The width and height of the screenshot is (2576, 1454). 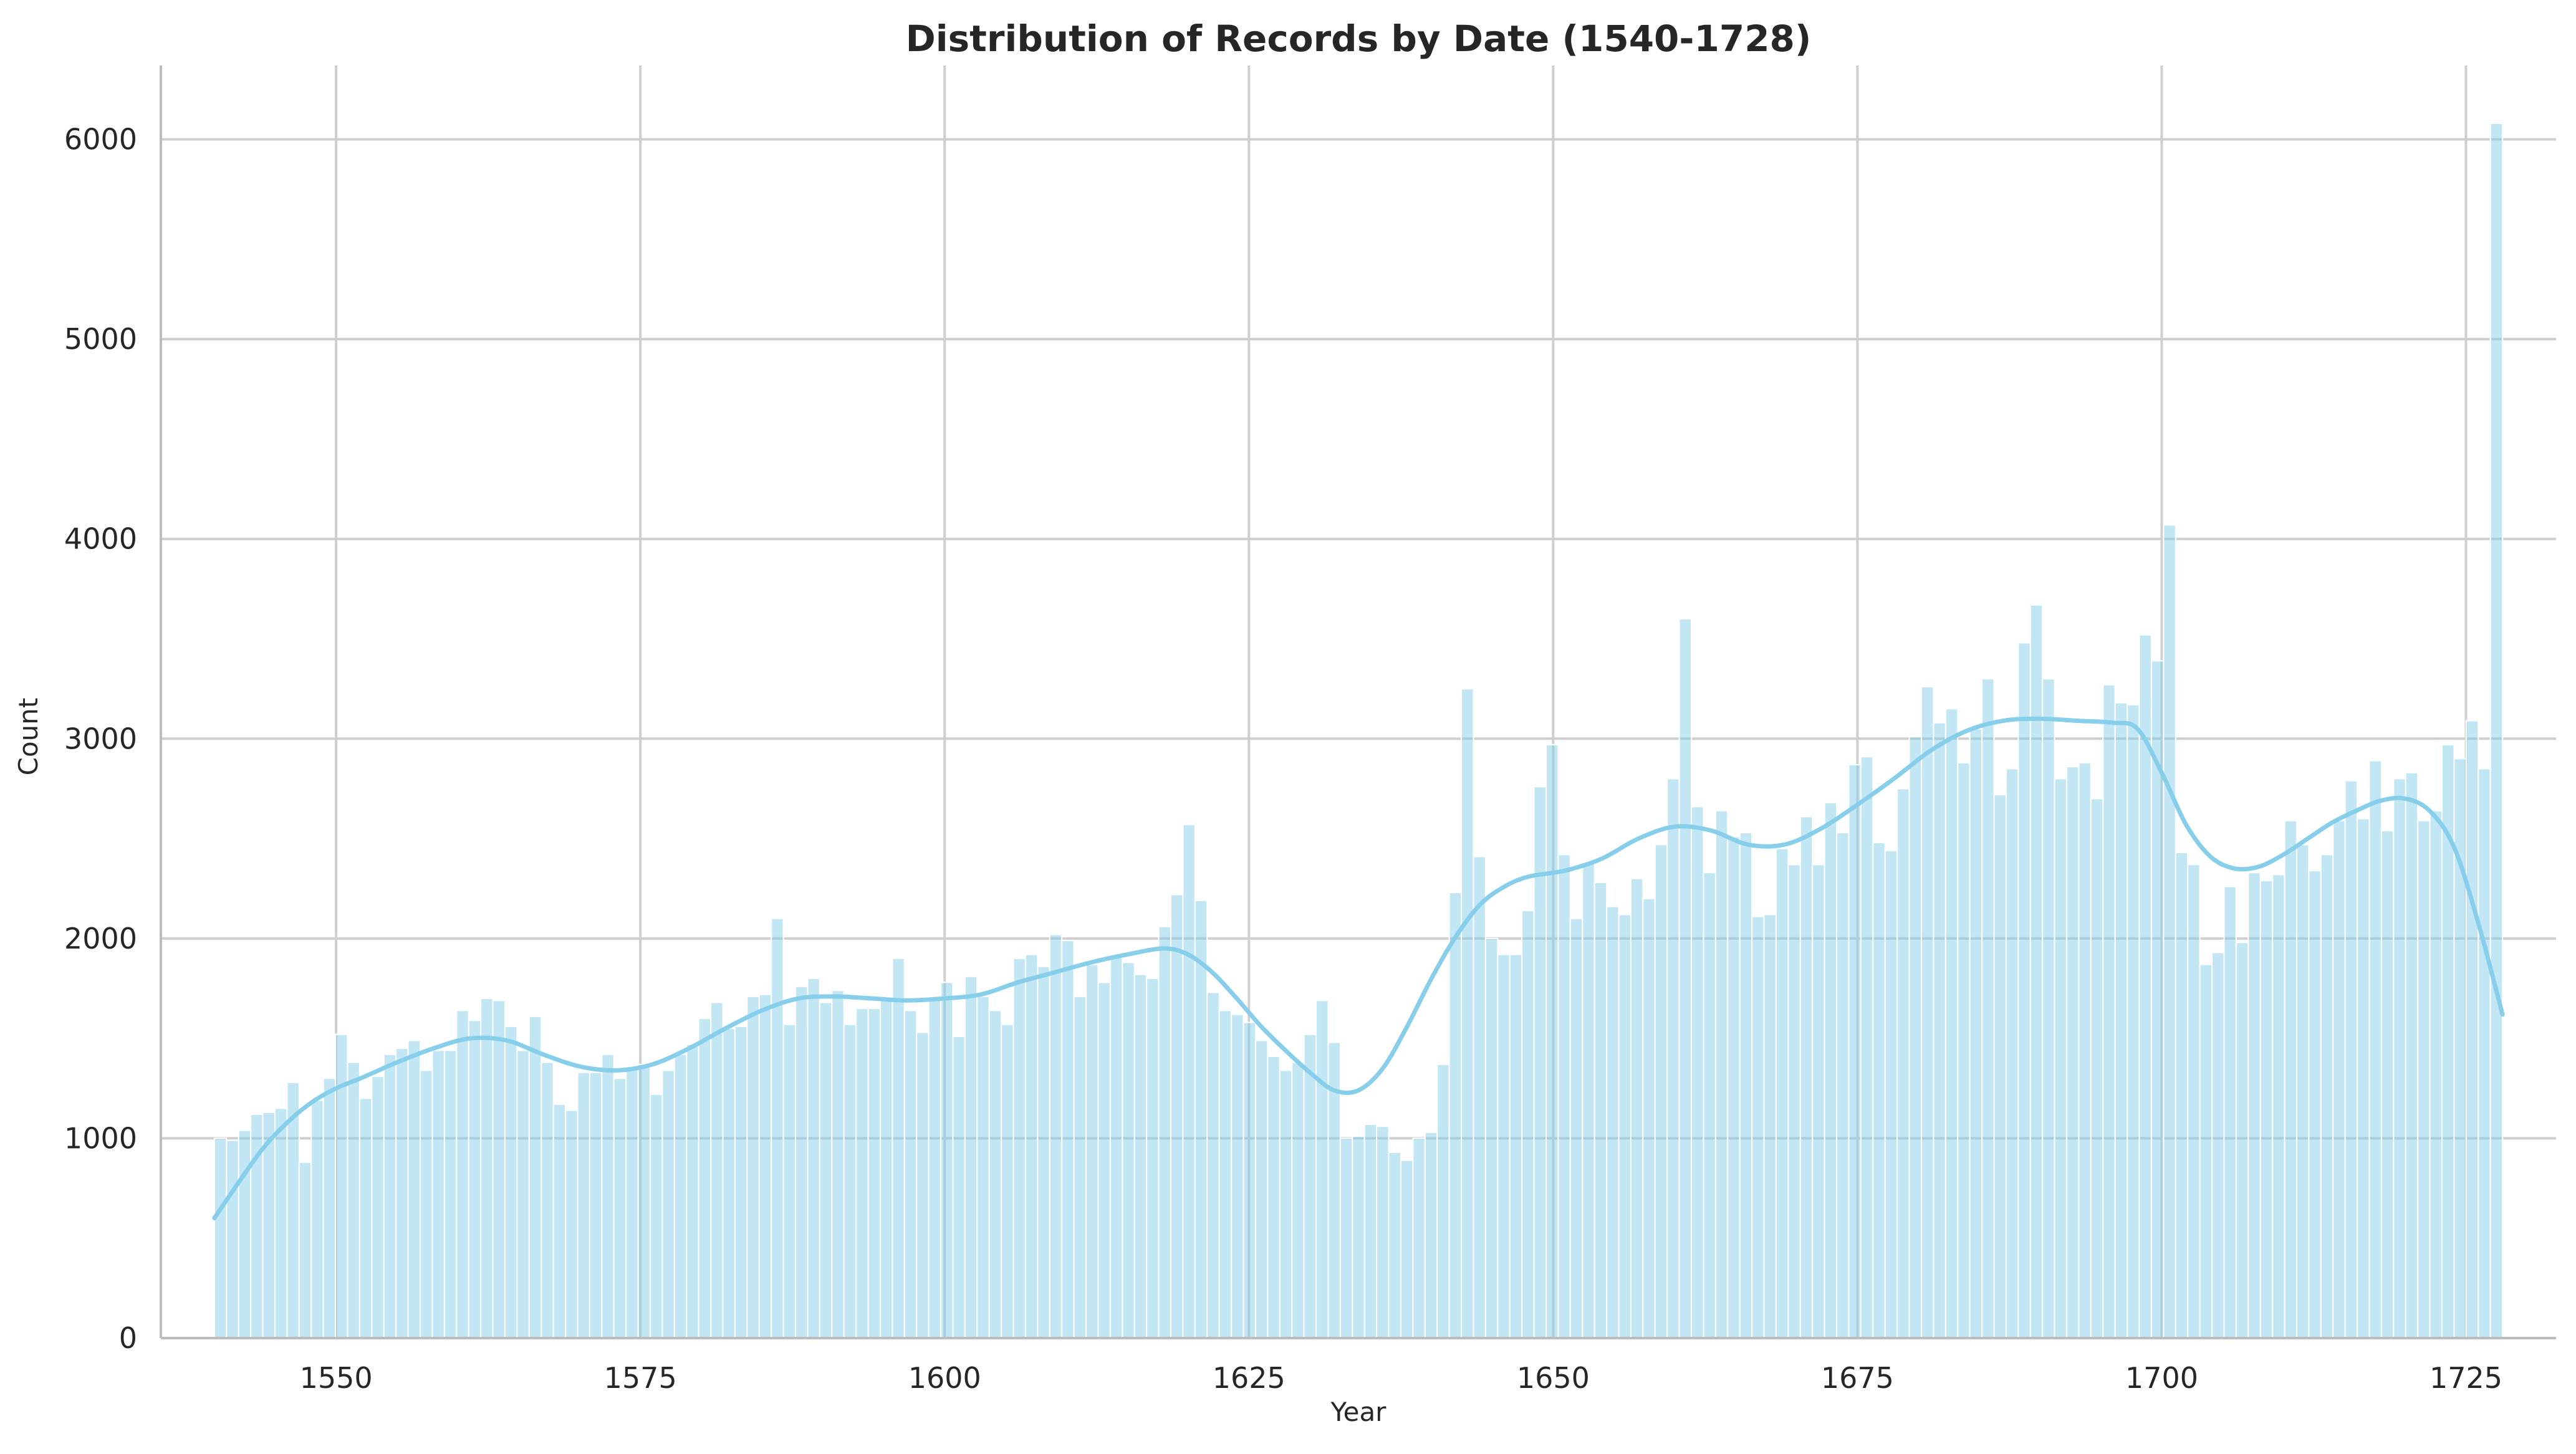 What do you see at coordinates (1358, 1412) in the screenshot?
I see `x-axis-label: Year` at bounding box center [1358, 1412].